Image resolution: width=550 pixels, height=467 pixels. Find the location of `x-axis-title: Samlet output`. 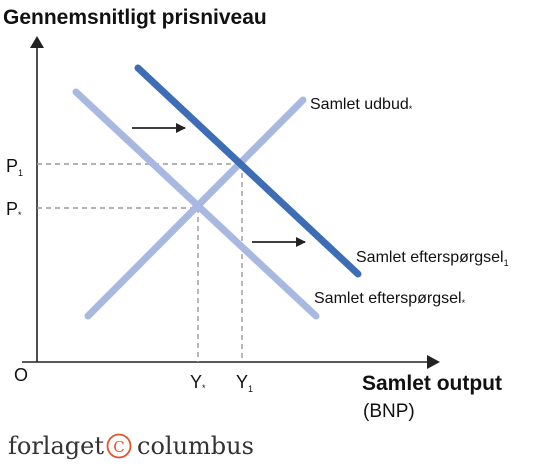

x-axis-title: Samlet output is located at coordinates (432, 383).